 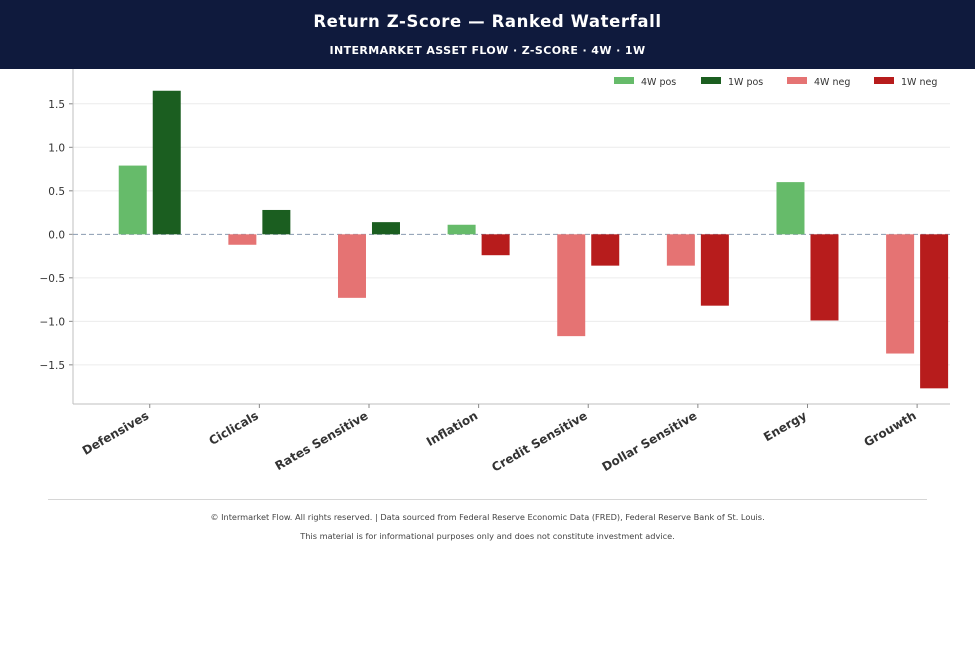 I want to click on y-tick-label: −0.5, so click(x=53, y=279).